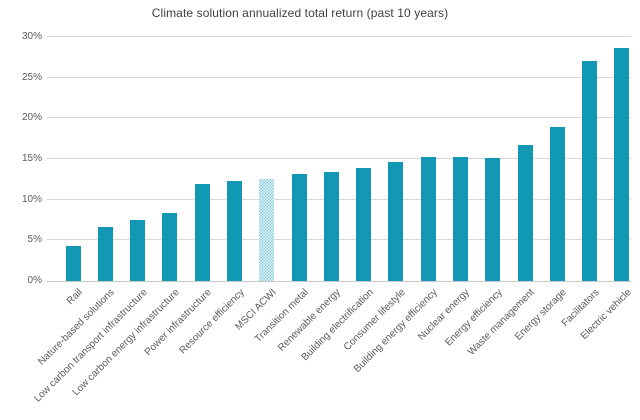 This screenshot has width=640, height=420. Describe the element at coordinates (31, 158) in the screenshot. I see `y-tick-label: 15%` at that location.